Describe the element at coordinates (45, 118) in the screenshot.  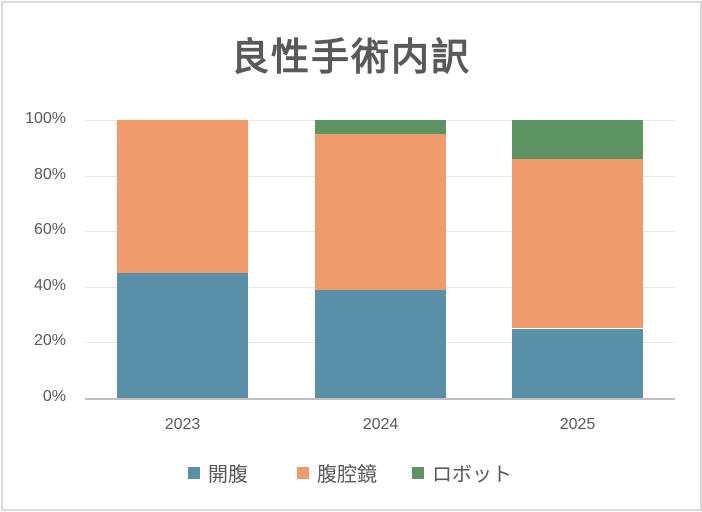
I see `y-tick-label: 100%` at that location.